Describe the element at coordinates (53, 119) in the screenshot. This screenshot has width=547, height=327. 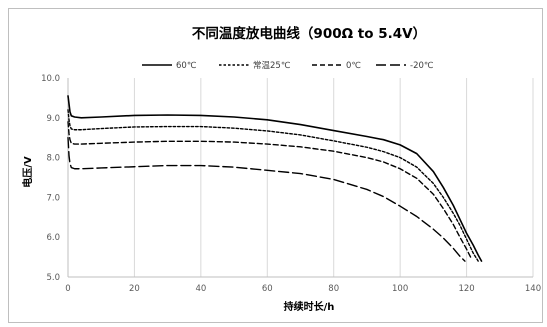
I see `y-tick-label-4: 9.0` at that location.